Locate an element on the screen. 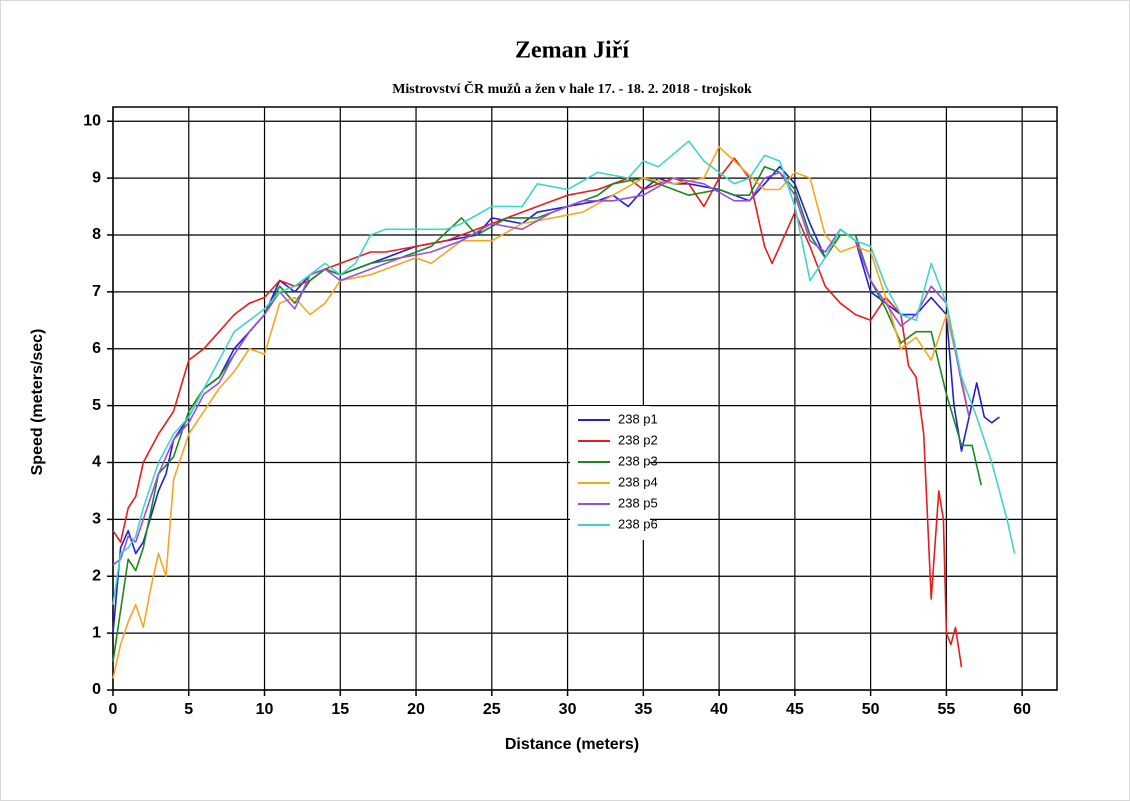 The width and height of the screenshot is (1130, 801). y-tick-label: 7 is located at coordinates (96, 291).